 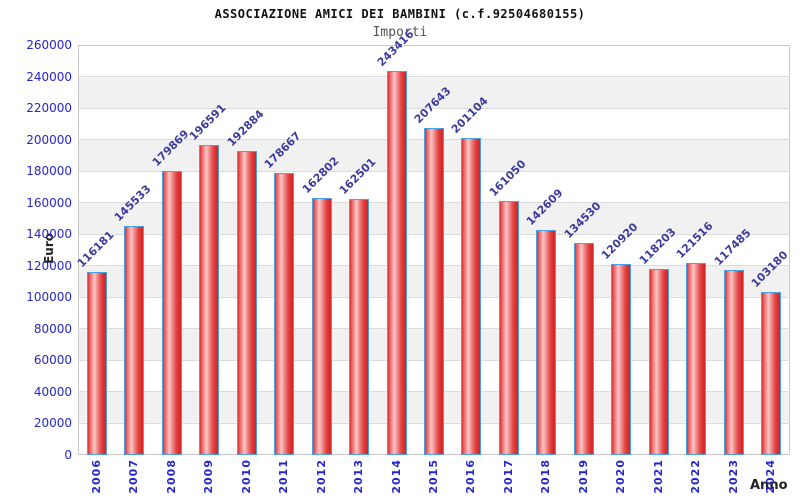 What do you see at coordinates (583, 476) in the screenshot?
I see `x-tick-label: 2019` at bounding box center [583, 476].